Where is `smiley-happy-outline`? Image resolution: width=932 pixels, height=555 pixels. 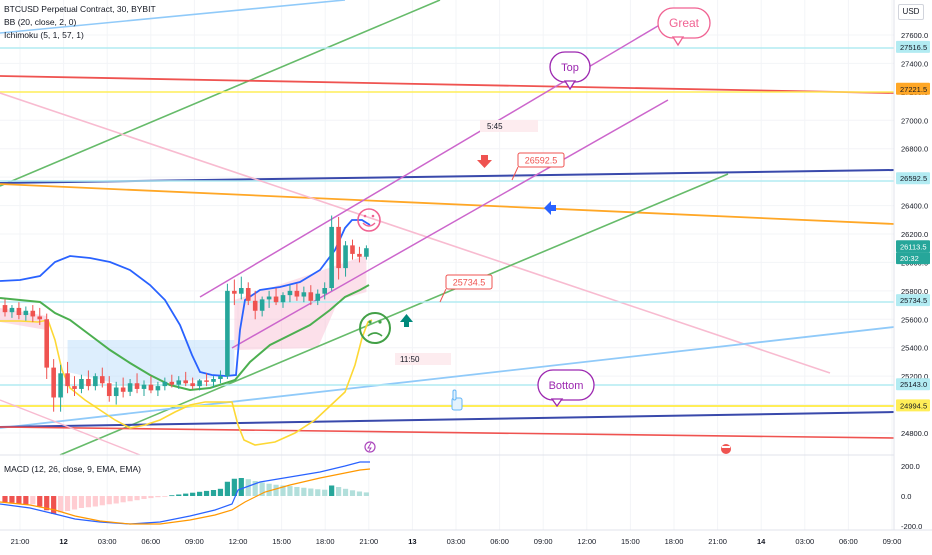 smiley-happy-outline is located at coordinates (369, 220).